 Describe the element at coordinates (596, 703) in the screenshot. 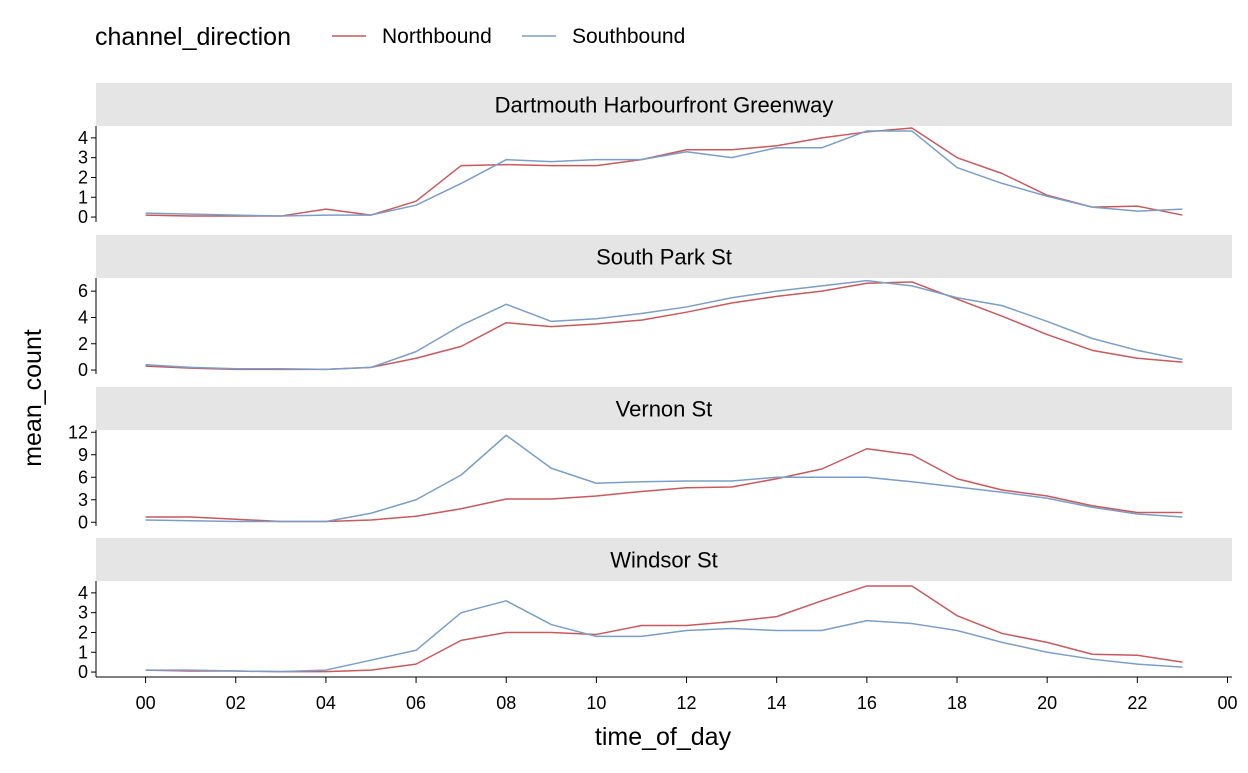

I see `x-tick-label: 10` at that location.